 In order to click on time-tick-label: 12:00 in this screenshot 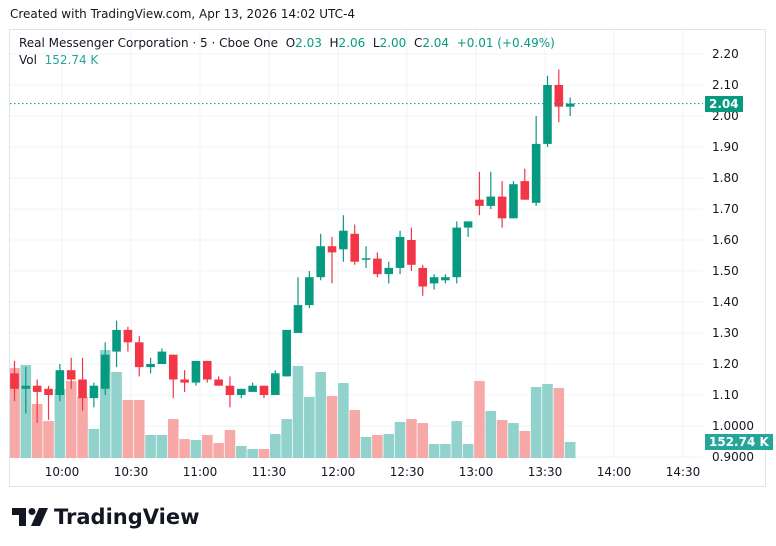, I will do `click(338, 472)`.